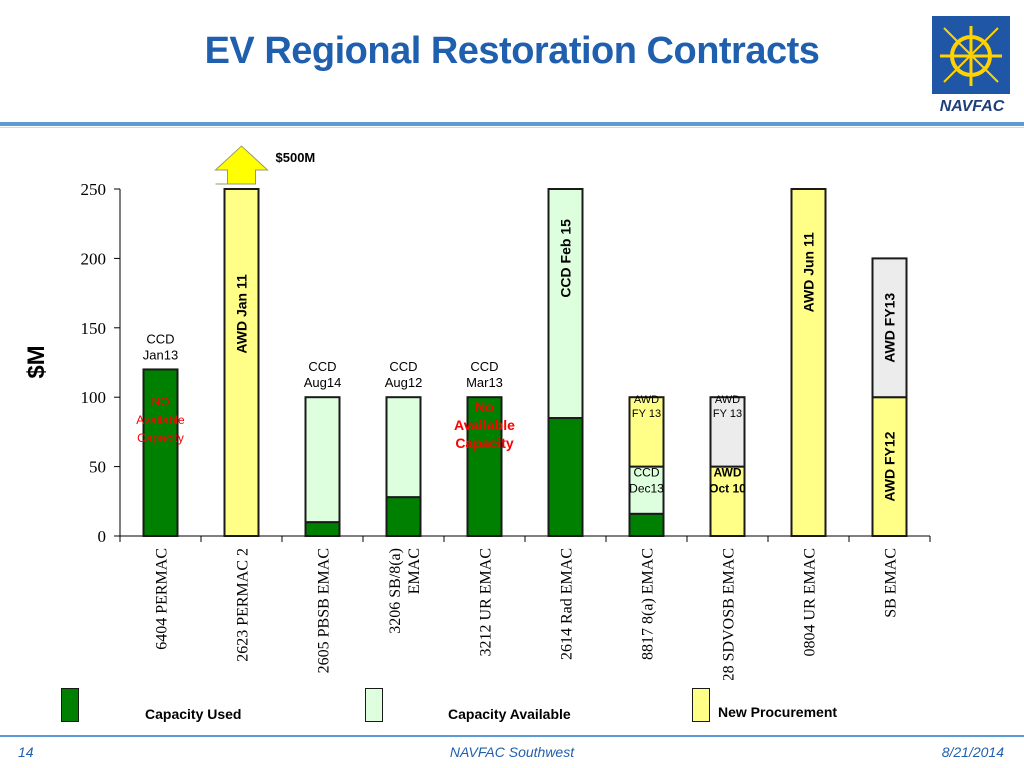 The width and height of the screenshot is (1024, 768). I want to click on data-label: AWD FY13, so click(890, 328).